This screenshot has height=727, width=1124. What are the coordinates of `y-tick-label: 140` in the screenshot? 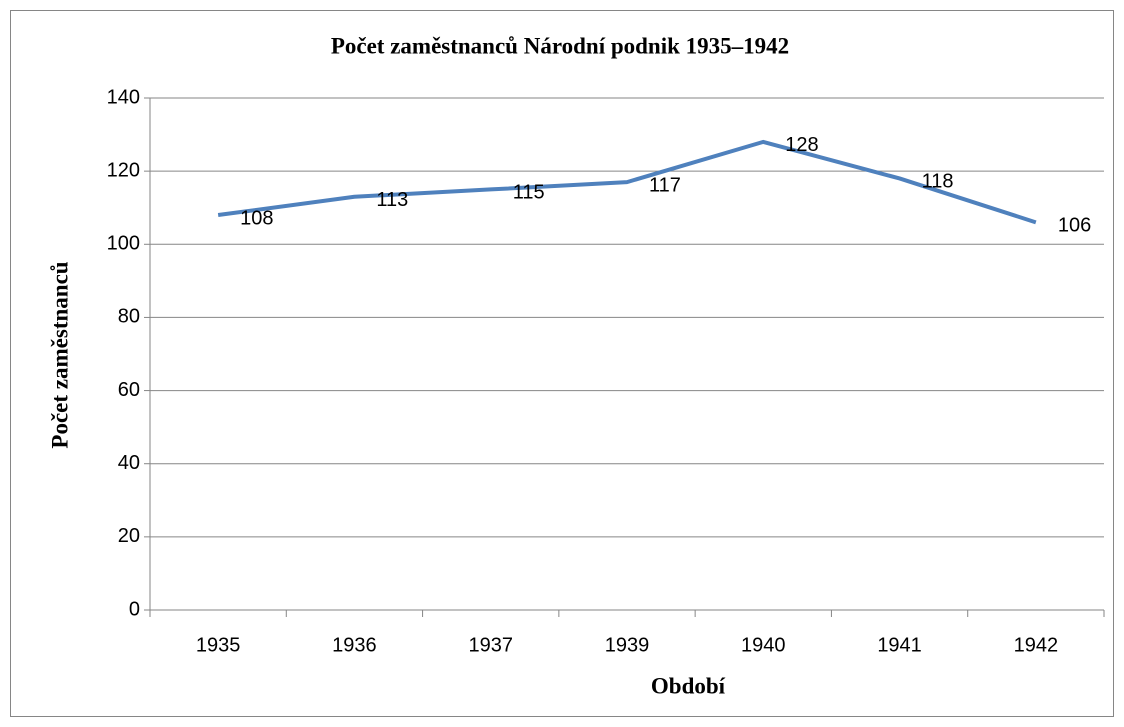 It's located at (123, 97).